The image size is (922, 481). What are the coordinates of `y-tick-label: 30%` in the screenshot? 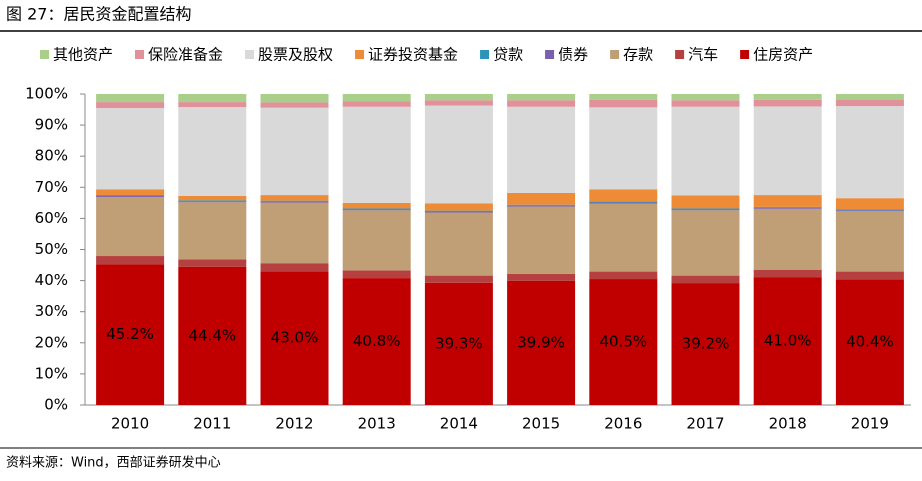 It's located at (51, 311).